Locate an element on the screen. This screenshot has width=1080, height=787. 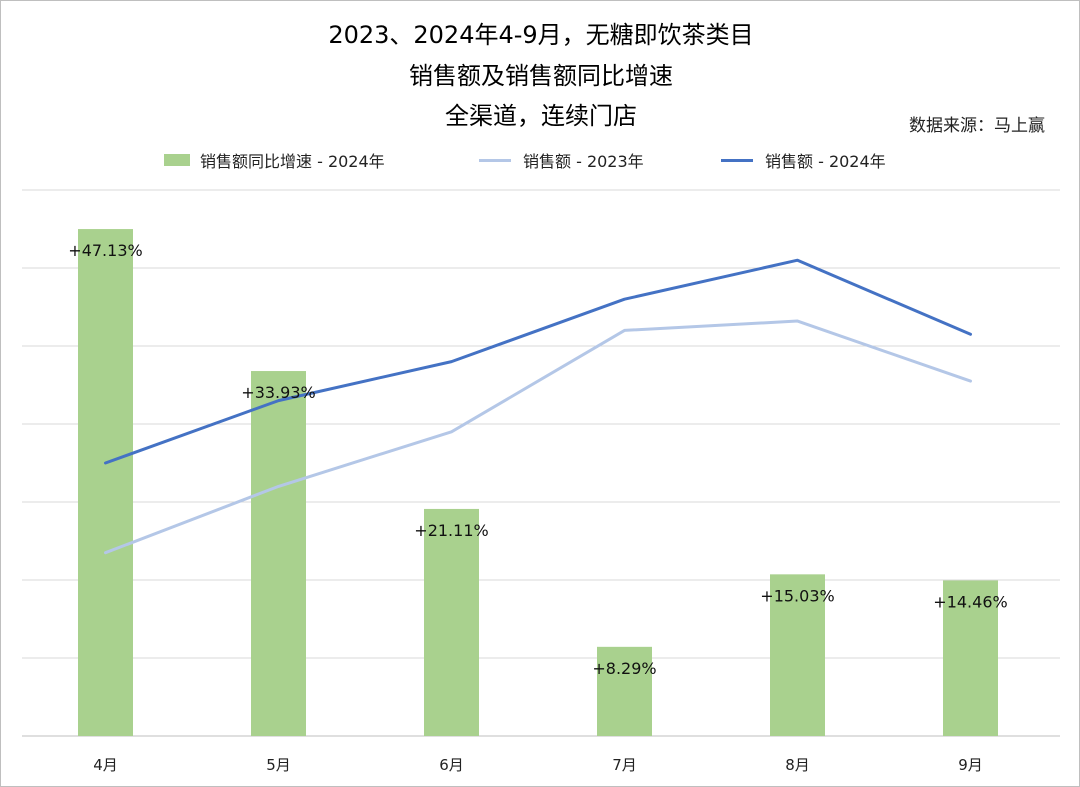
legend-item-bar-growth: 销售额同比增速 - 2024年 is located at coordinates (274, 160).